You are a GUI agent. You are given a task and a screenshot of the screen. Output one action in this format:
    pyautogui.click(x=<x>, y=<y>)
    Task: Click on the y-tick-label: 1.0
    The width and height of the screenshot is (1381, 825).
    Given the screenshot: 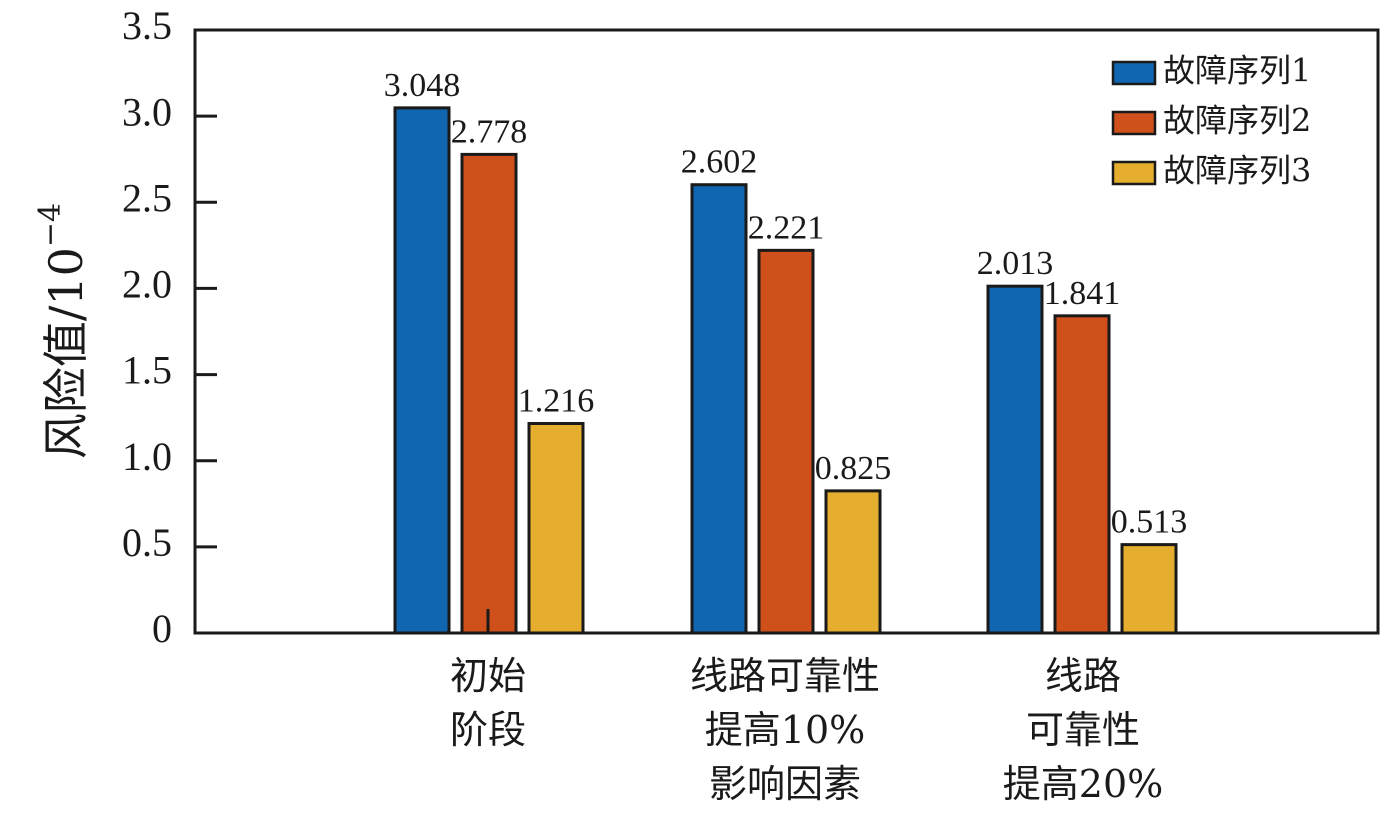 What is the action you would take?
    pyautogui.click(x=147, y=456)
    